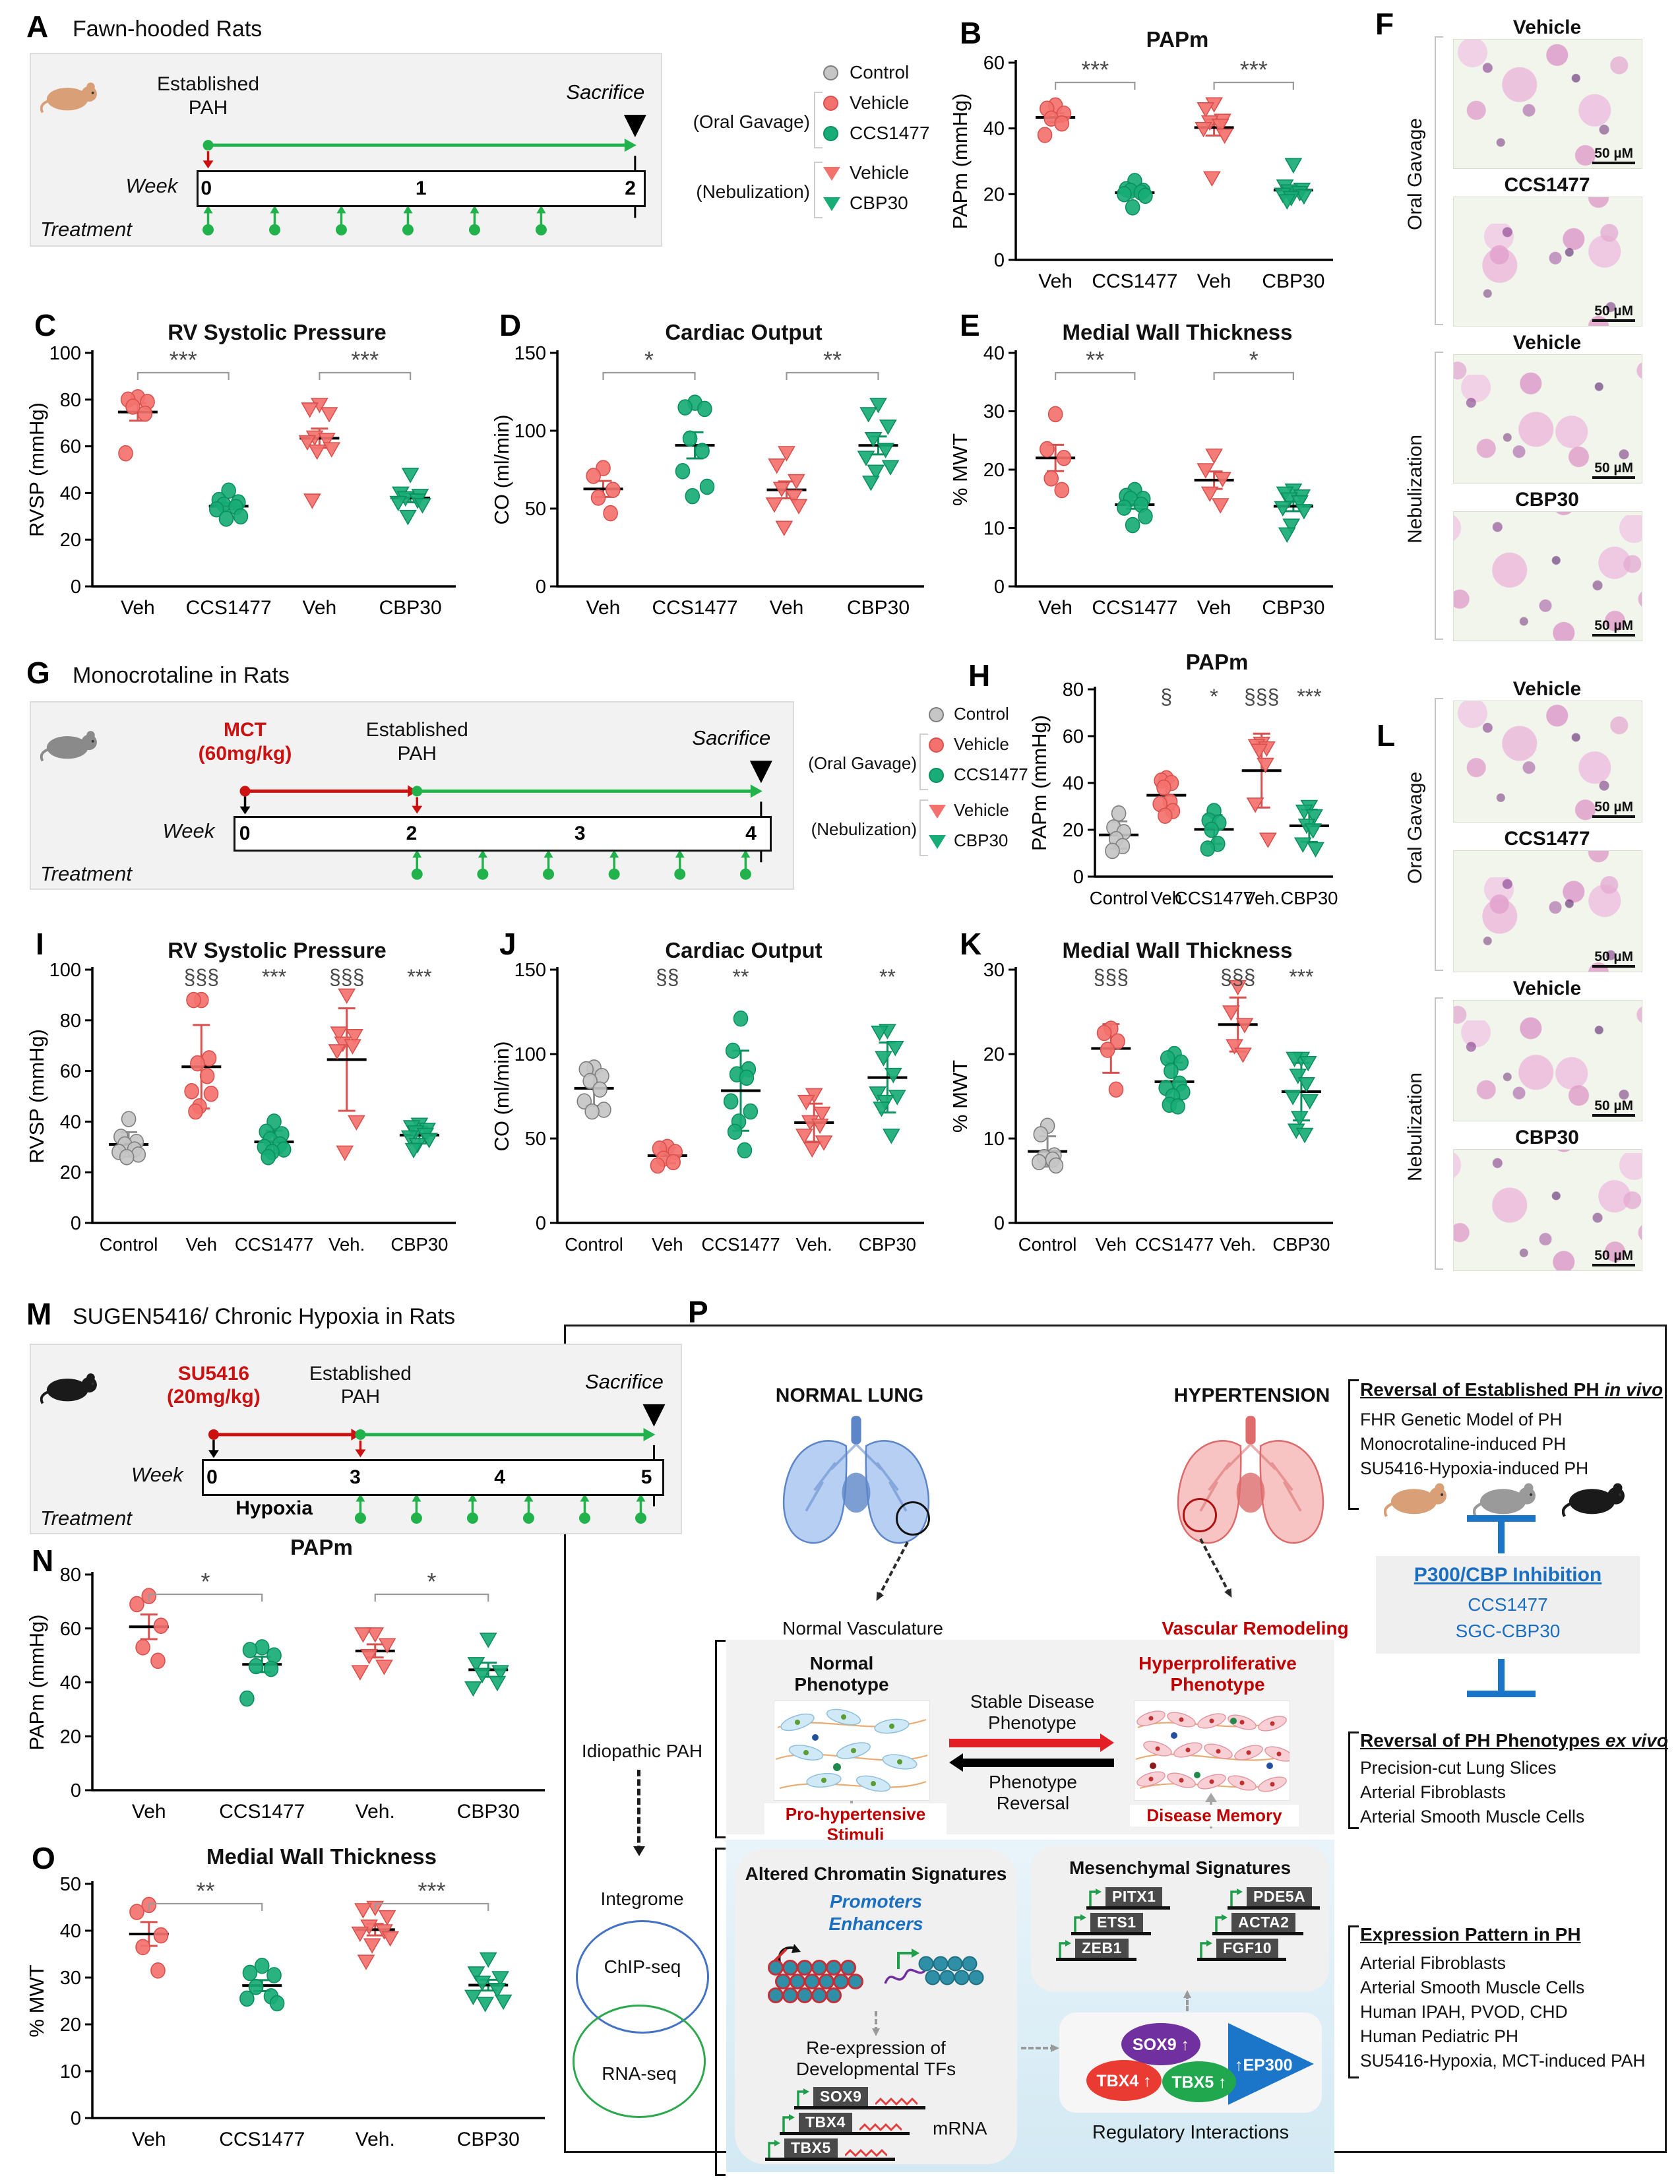  Describe the element at coordinates (1547, 1060) in the screenshot. I see `histology-image: 50 µM` at that location.